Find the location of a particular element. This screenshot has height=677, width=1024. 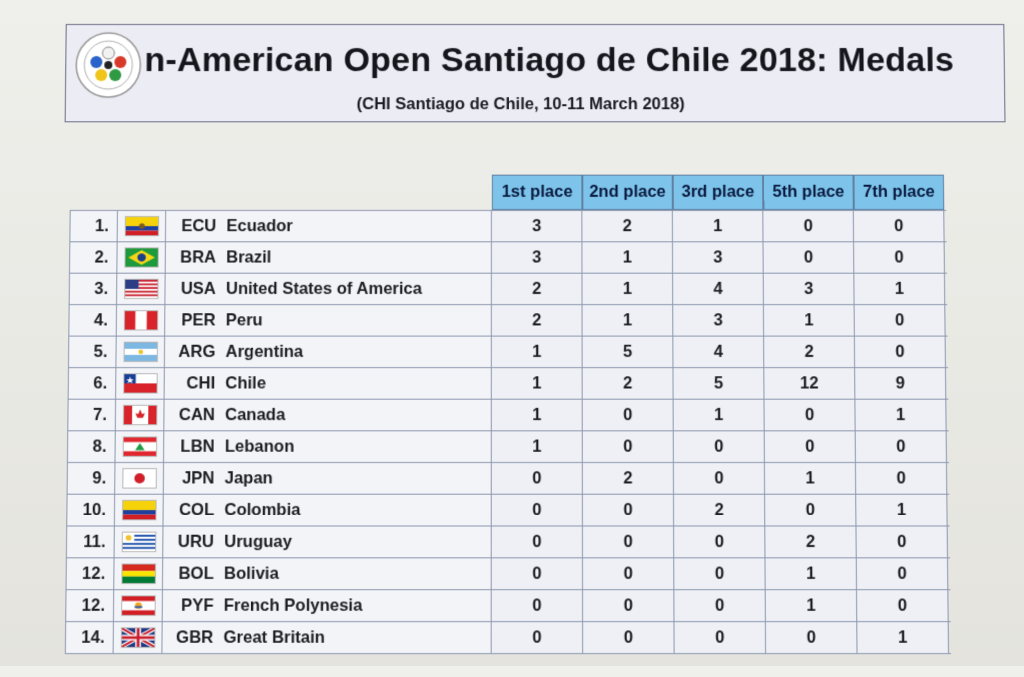

country-name-cell: Bolivia is located at coordinates (354, 574).